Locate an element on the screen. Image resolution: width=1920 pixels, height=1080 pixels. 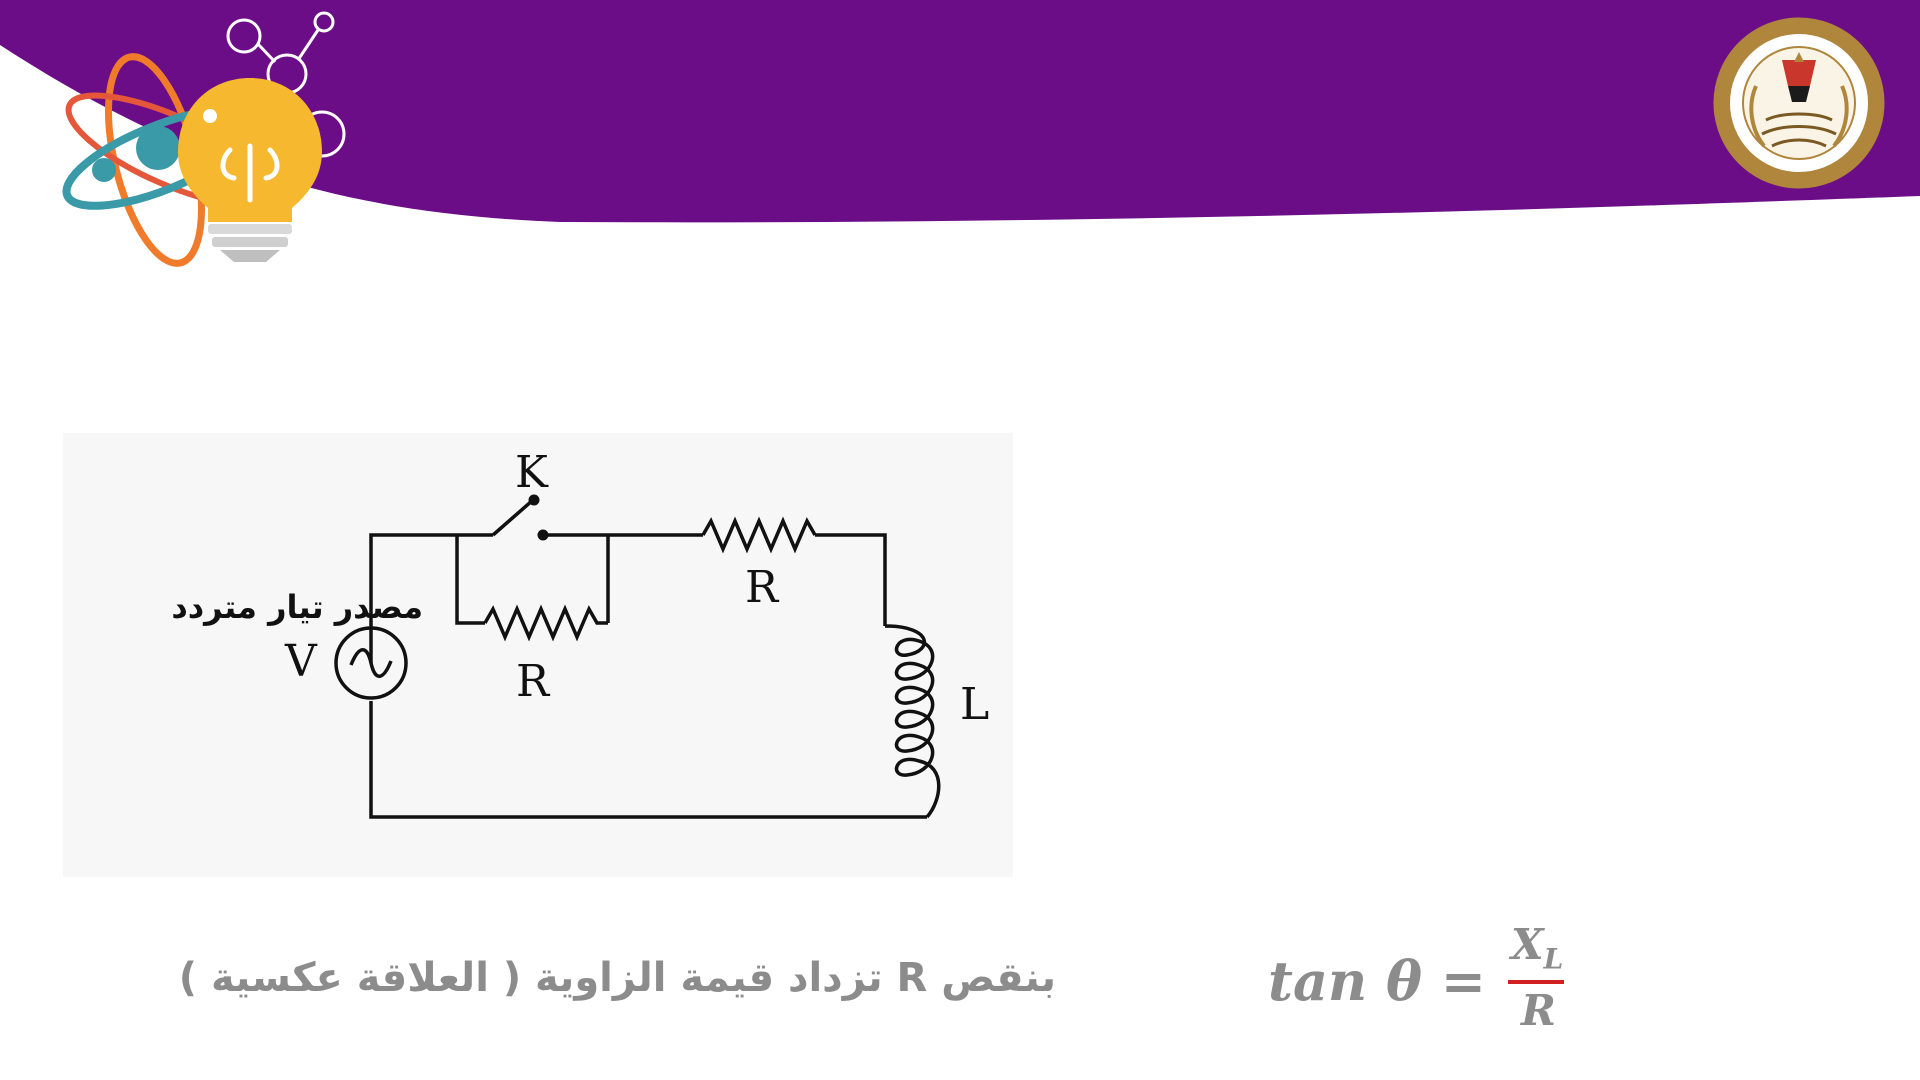
formula-numerator-subscript: L is located at coordinates (1553, 959).